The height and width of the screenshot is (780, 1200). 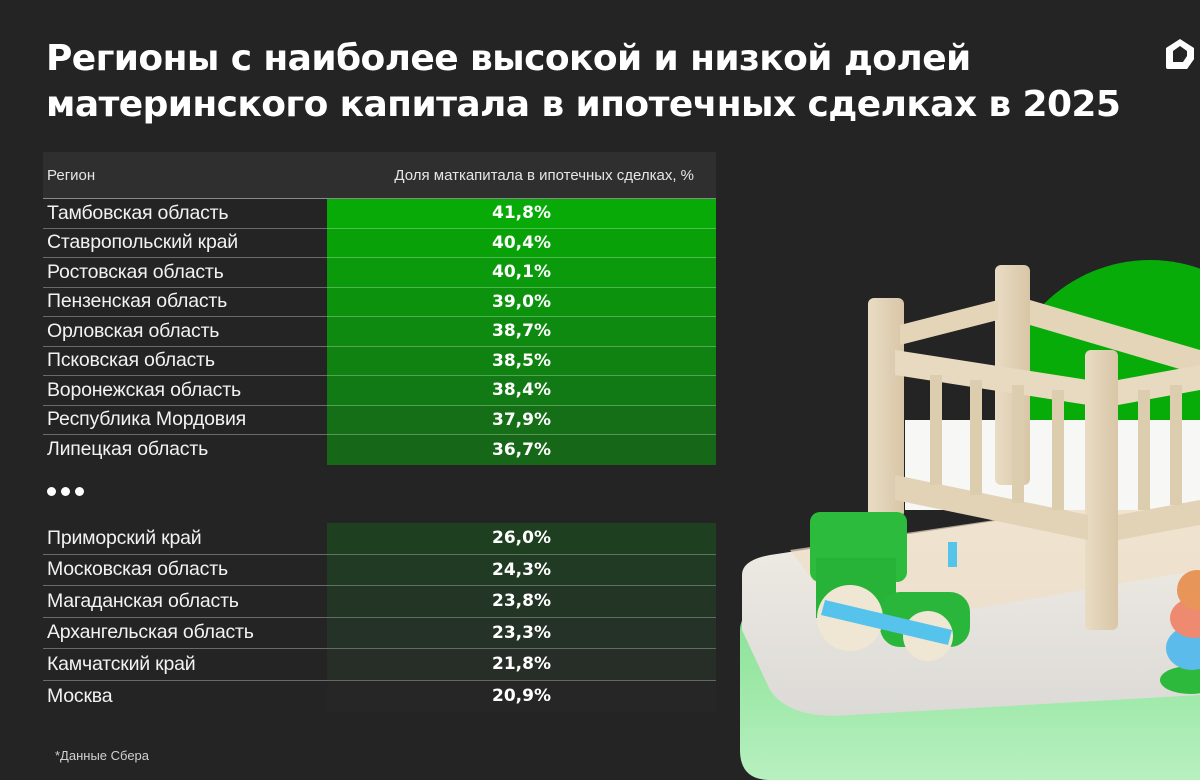 I want to click on table-row: Московская область 24,3%, so click(x=379, y=570).